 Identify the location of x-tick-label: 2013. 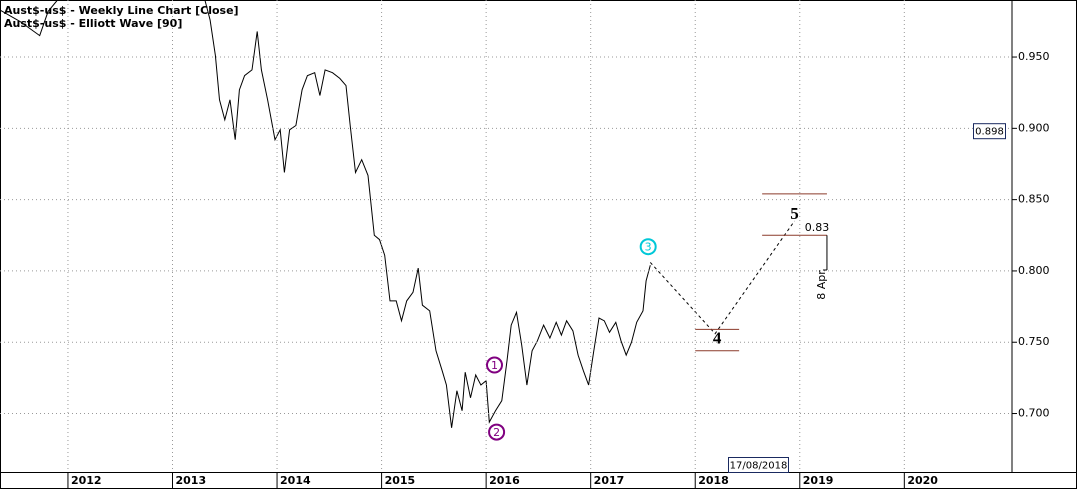
(191, 480).